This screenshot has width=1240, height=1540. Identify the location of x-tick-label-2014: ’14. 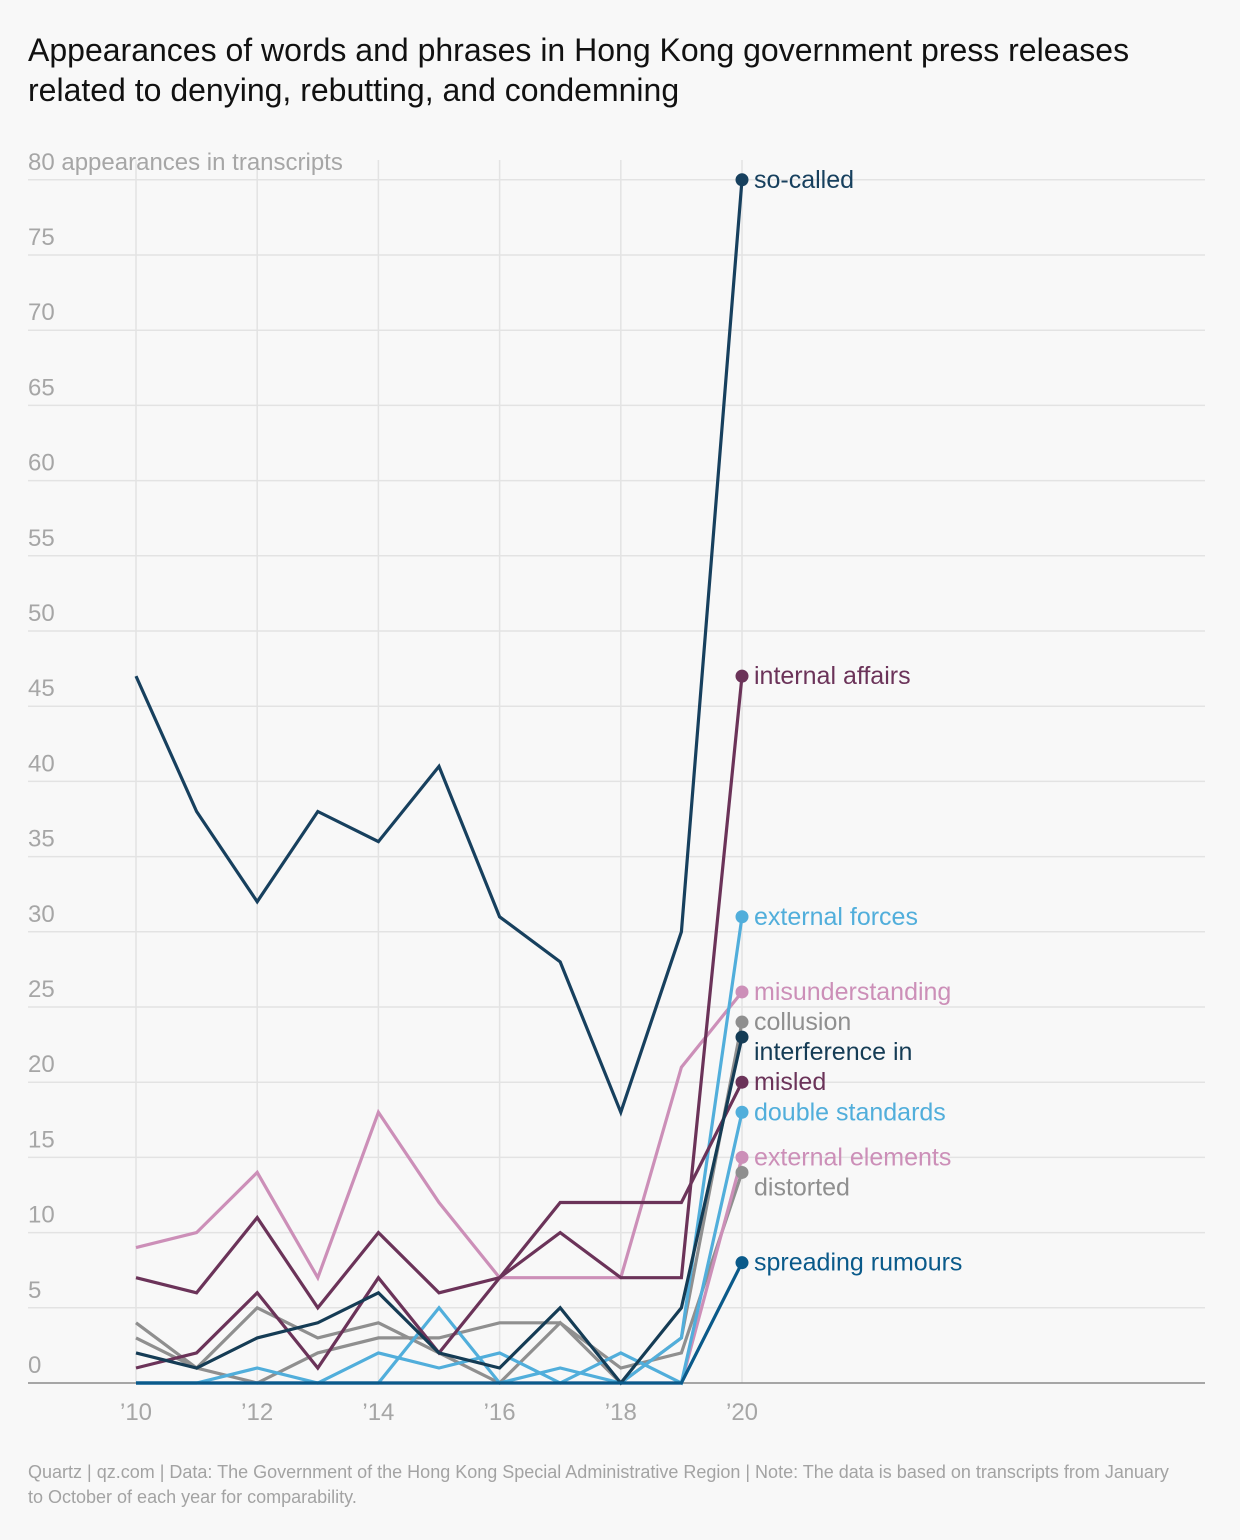
(378, 1412).